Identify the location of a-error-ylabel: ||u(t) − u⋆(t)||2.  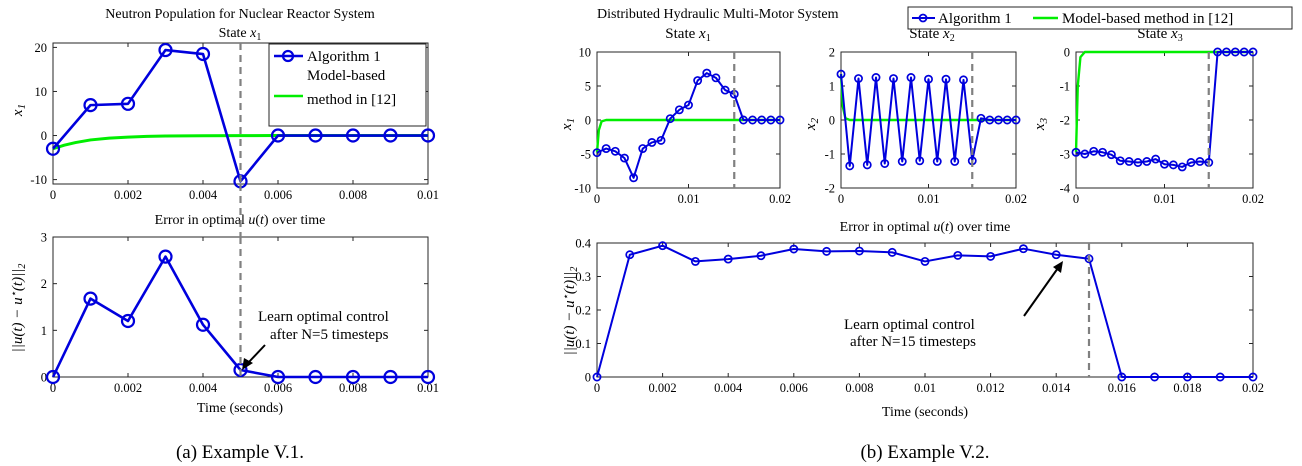
(18, 308).